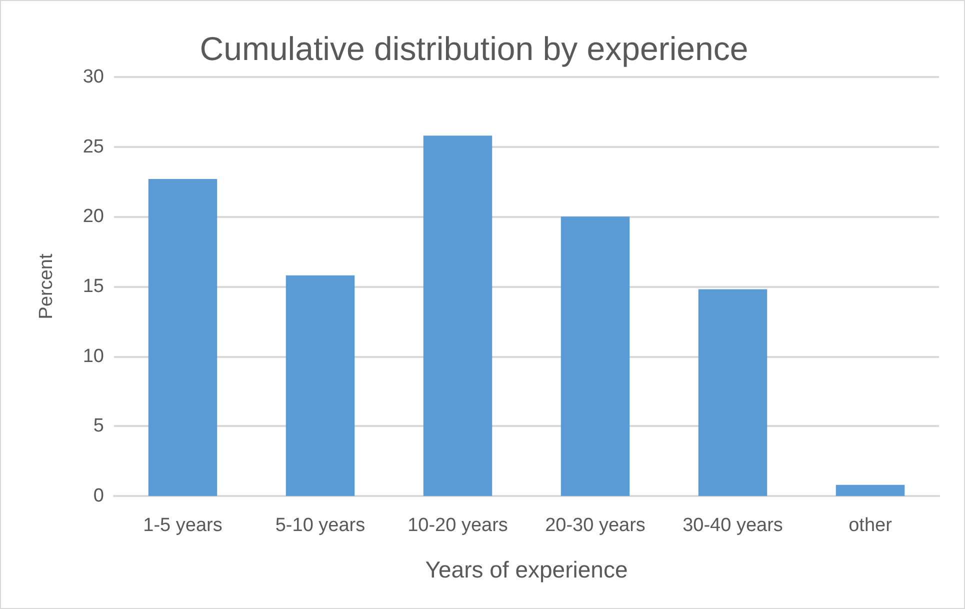 This screenshot has height=609, width=965. What do you see at coordinates (595, 525) in the screenshot?
I see `x-tick-label: 20-30 years` at bounding box center [595, 525].